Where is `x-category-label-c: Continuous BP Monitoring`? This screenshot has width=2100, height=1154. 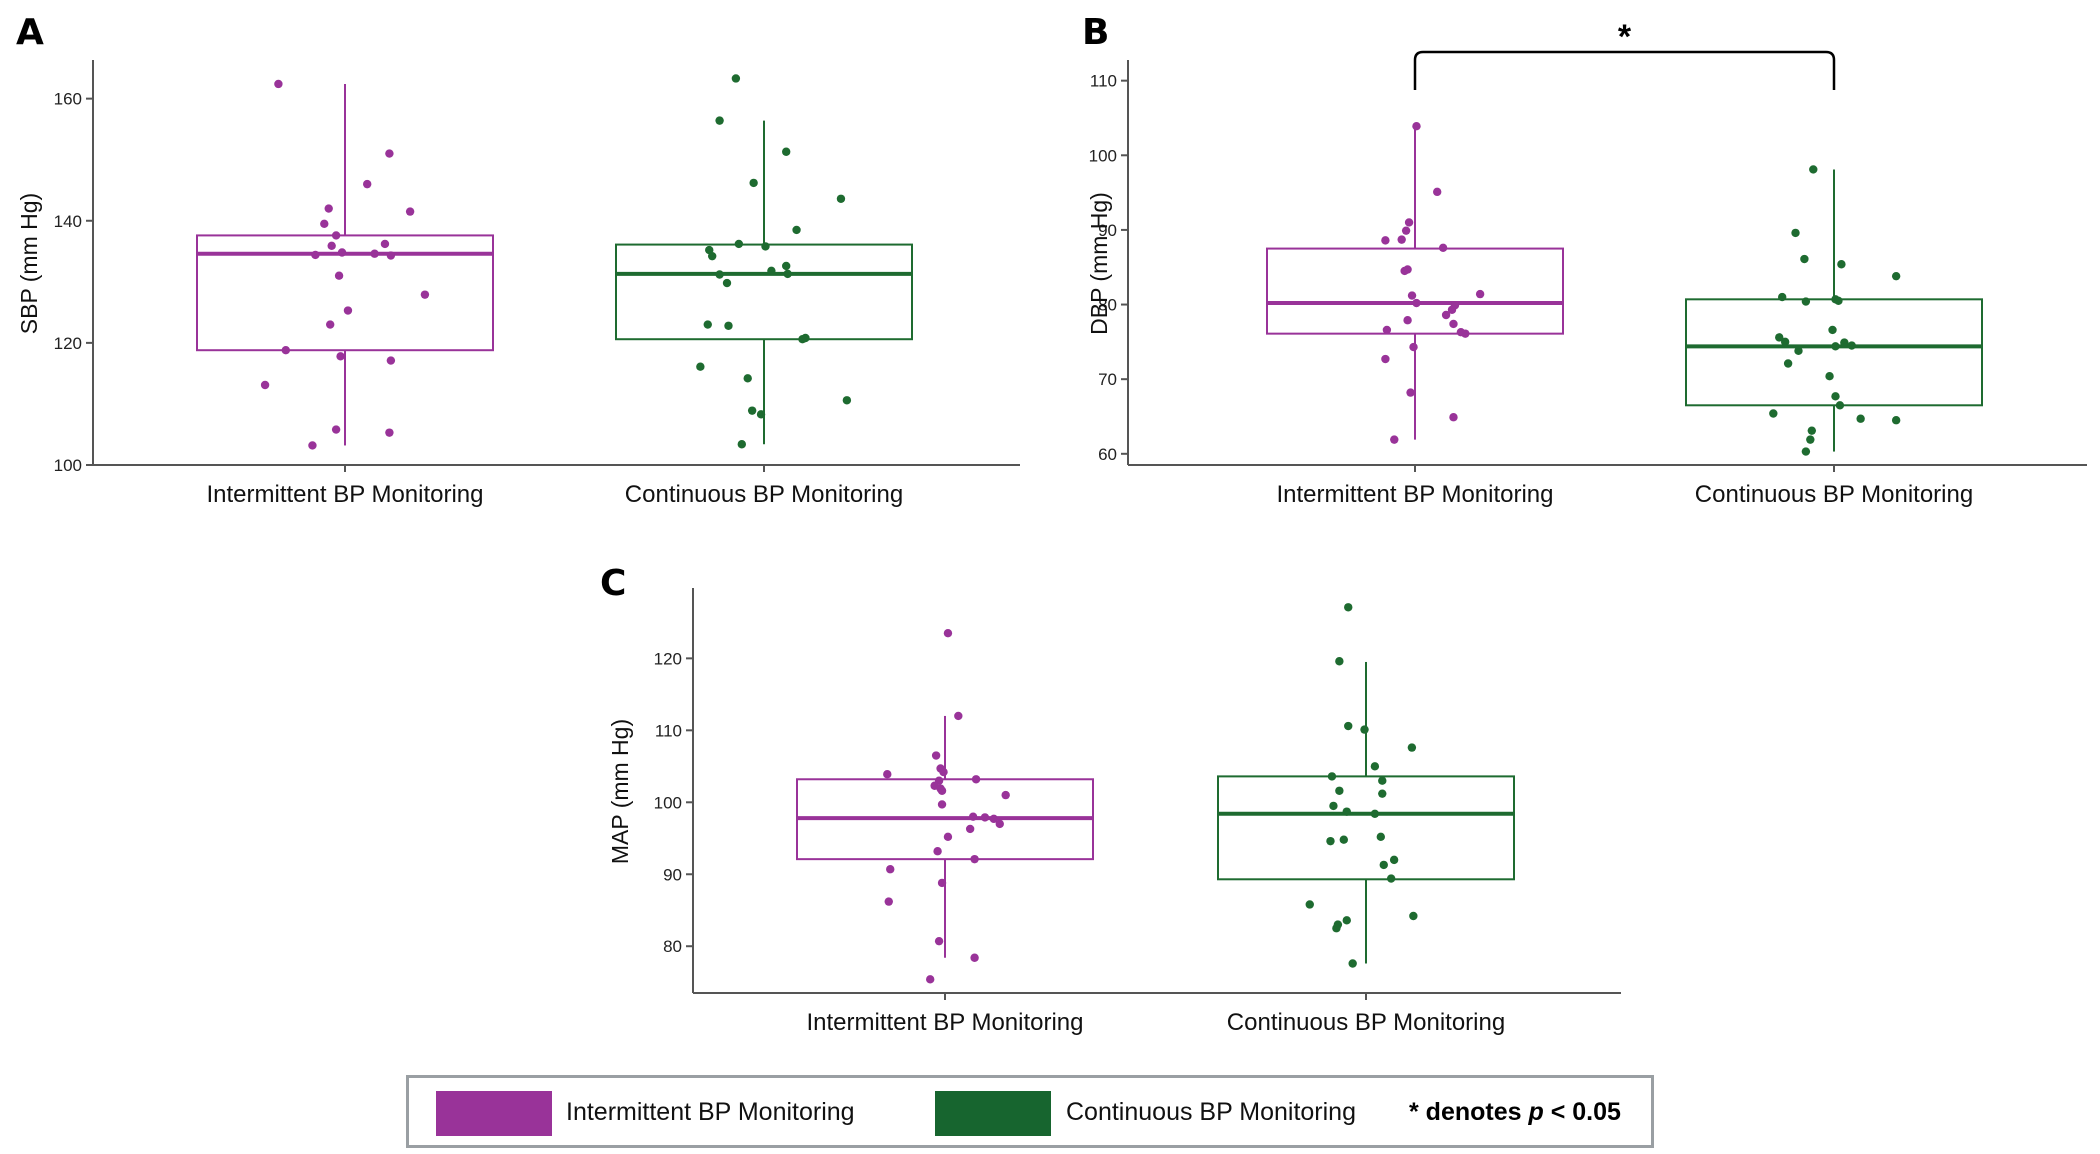
x-category-label-c: Continuous BP Monitoring is located at coordinates (1366, 1022).